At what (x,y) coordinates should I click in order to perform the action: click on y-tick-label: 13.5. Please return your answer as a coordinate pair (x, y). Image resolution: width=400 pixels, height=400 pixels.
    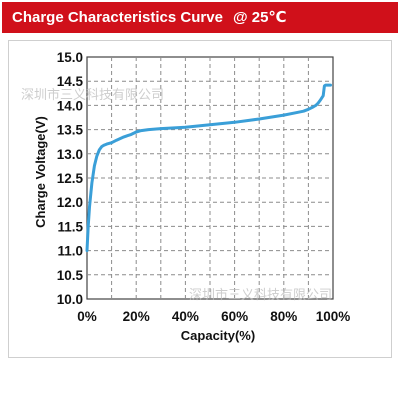
    Looking at the image, I should click on (70, 130).